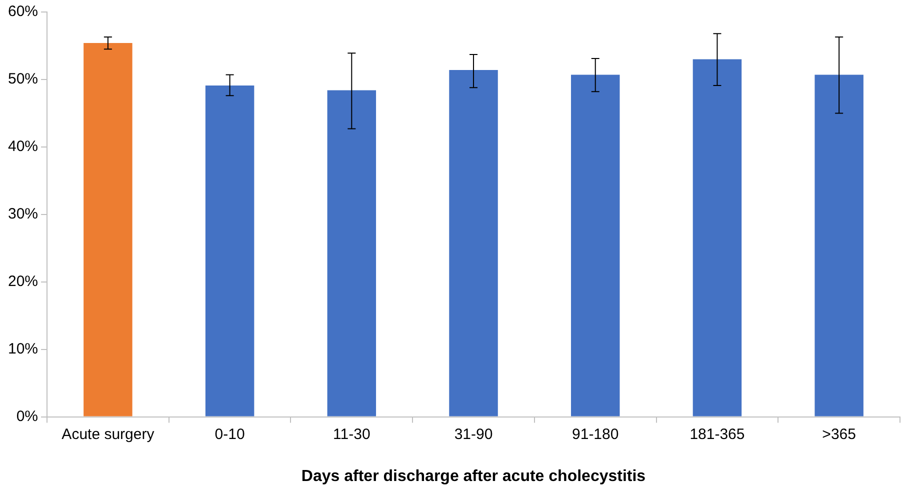 This screenshot has width=910, height=490. Describe the element at coordinates (23, 11) in the screenshot. I see `y-tick-label: 60%` at that location.